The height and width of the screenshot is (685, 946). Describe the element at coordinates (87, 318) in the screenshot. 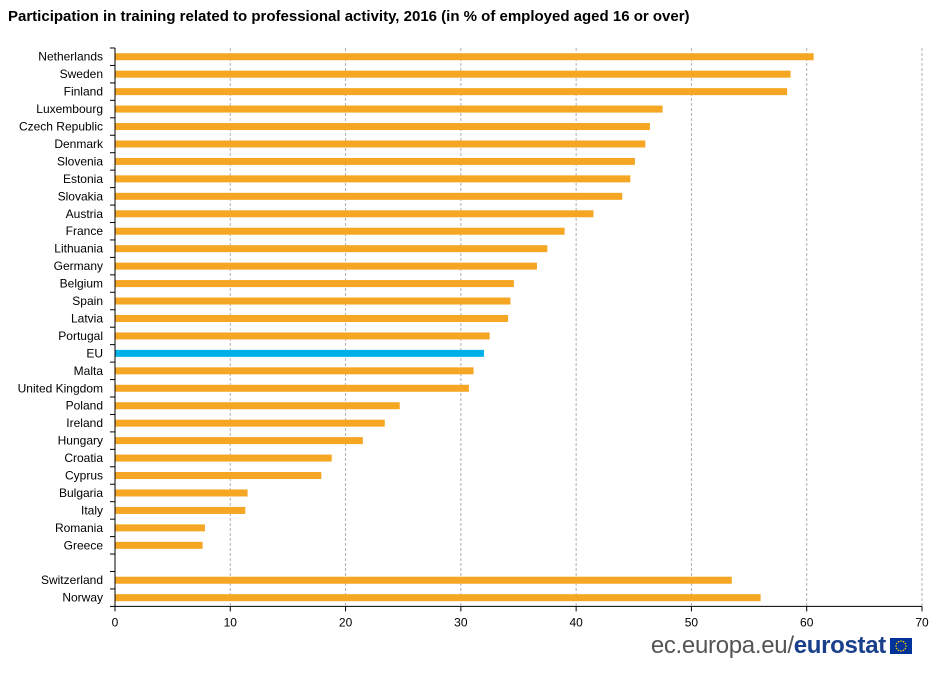

I see `category-label: Latvia` at that location.